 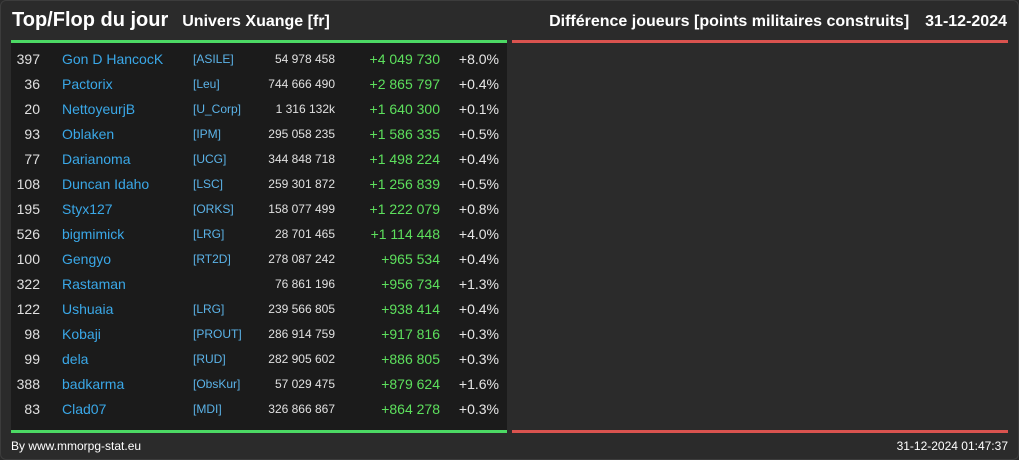 I want to click on player-diff: +864 278, so click(x=410, y=409).